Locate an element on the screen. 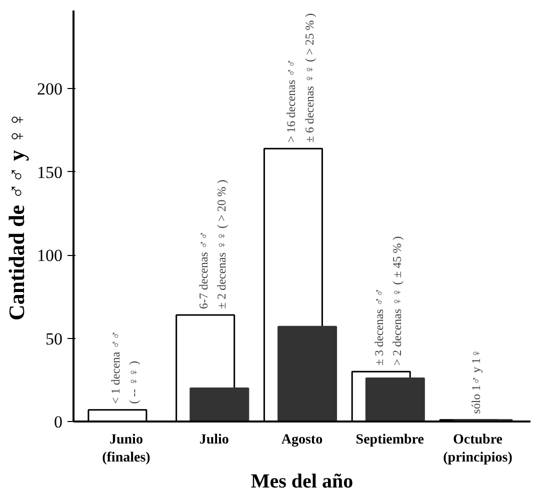  y-tick-label: 200 is located at coordinates (49, 89).